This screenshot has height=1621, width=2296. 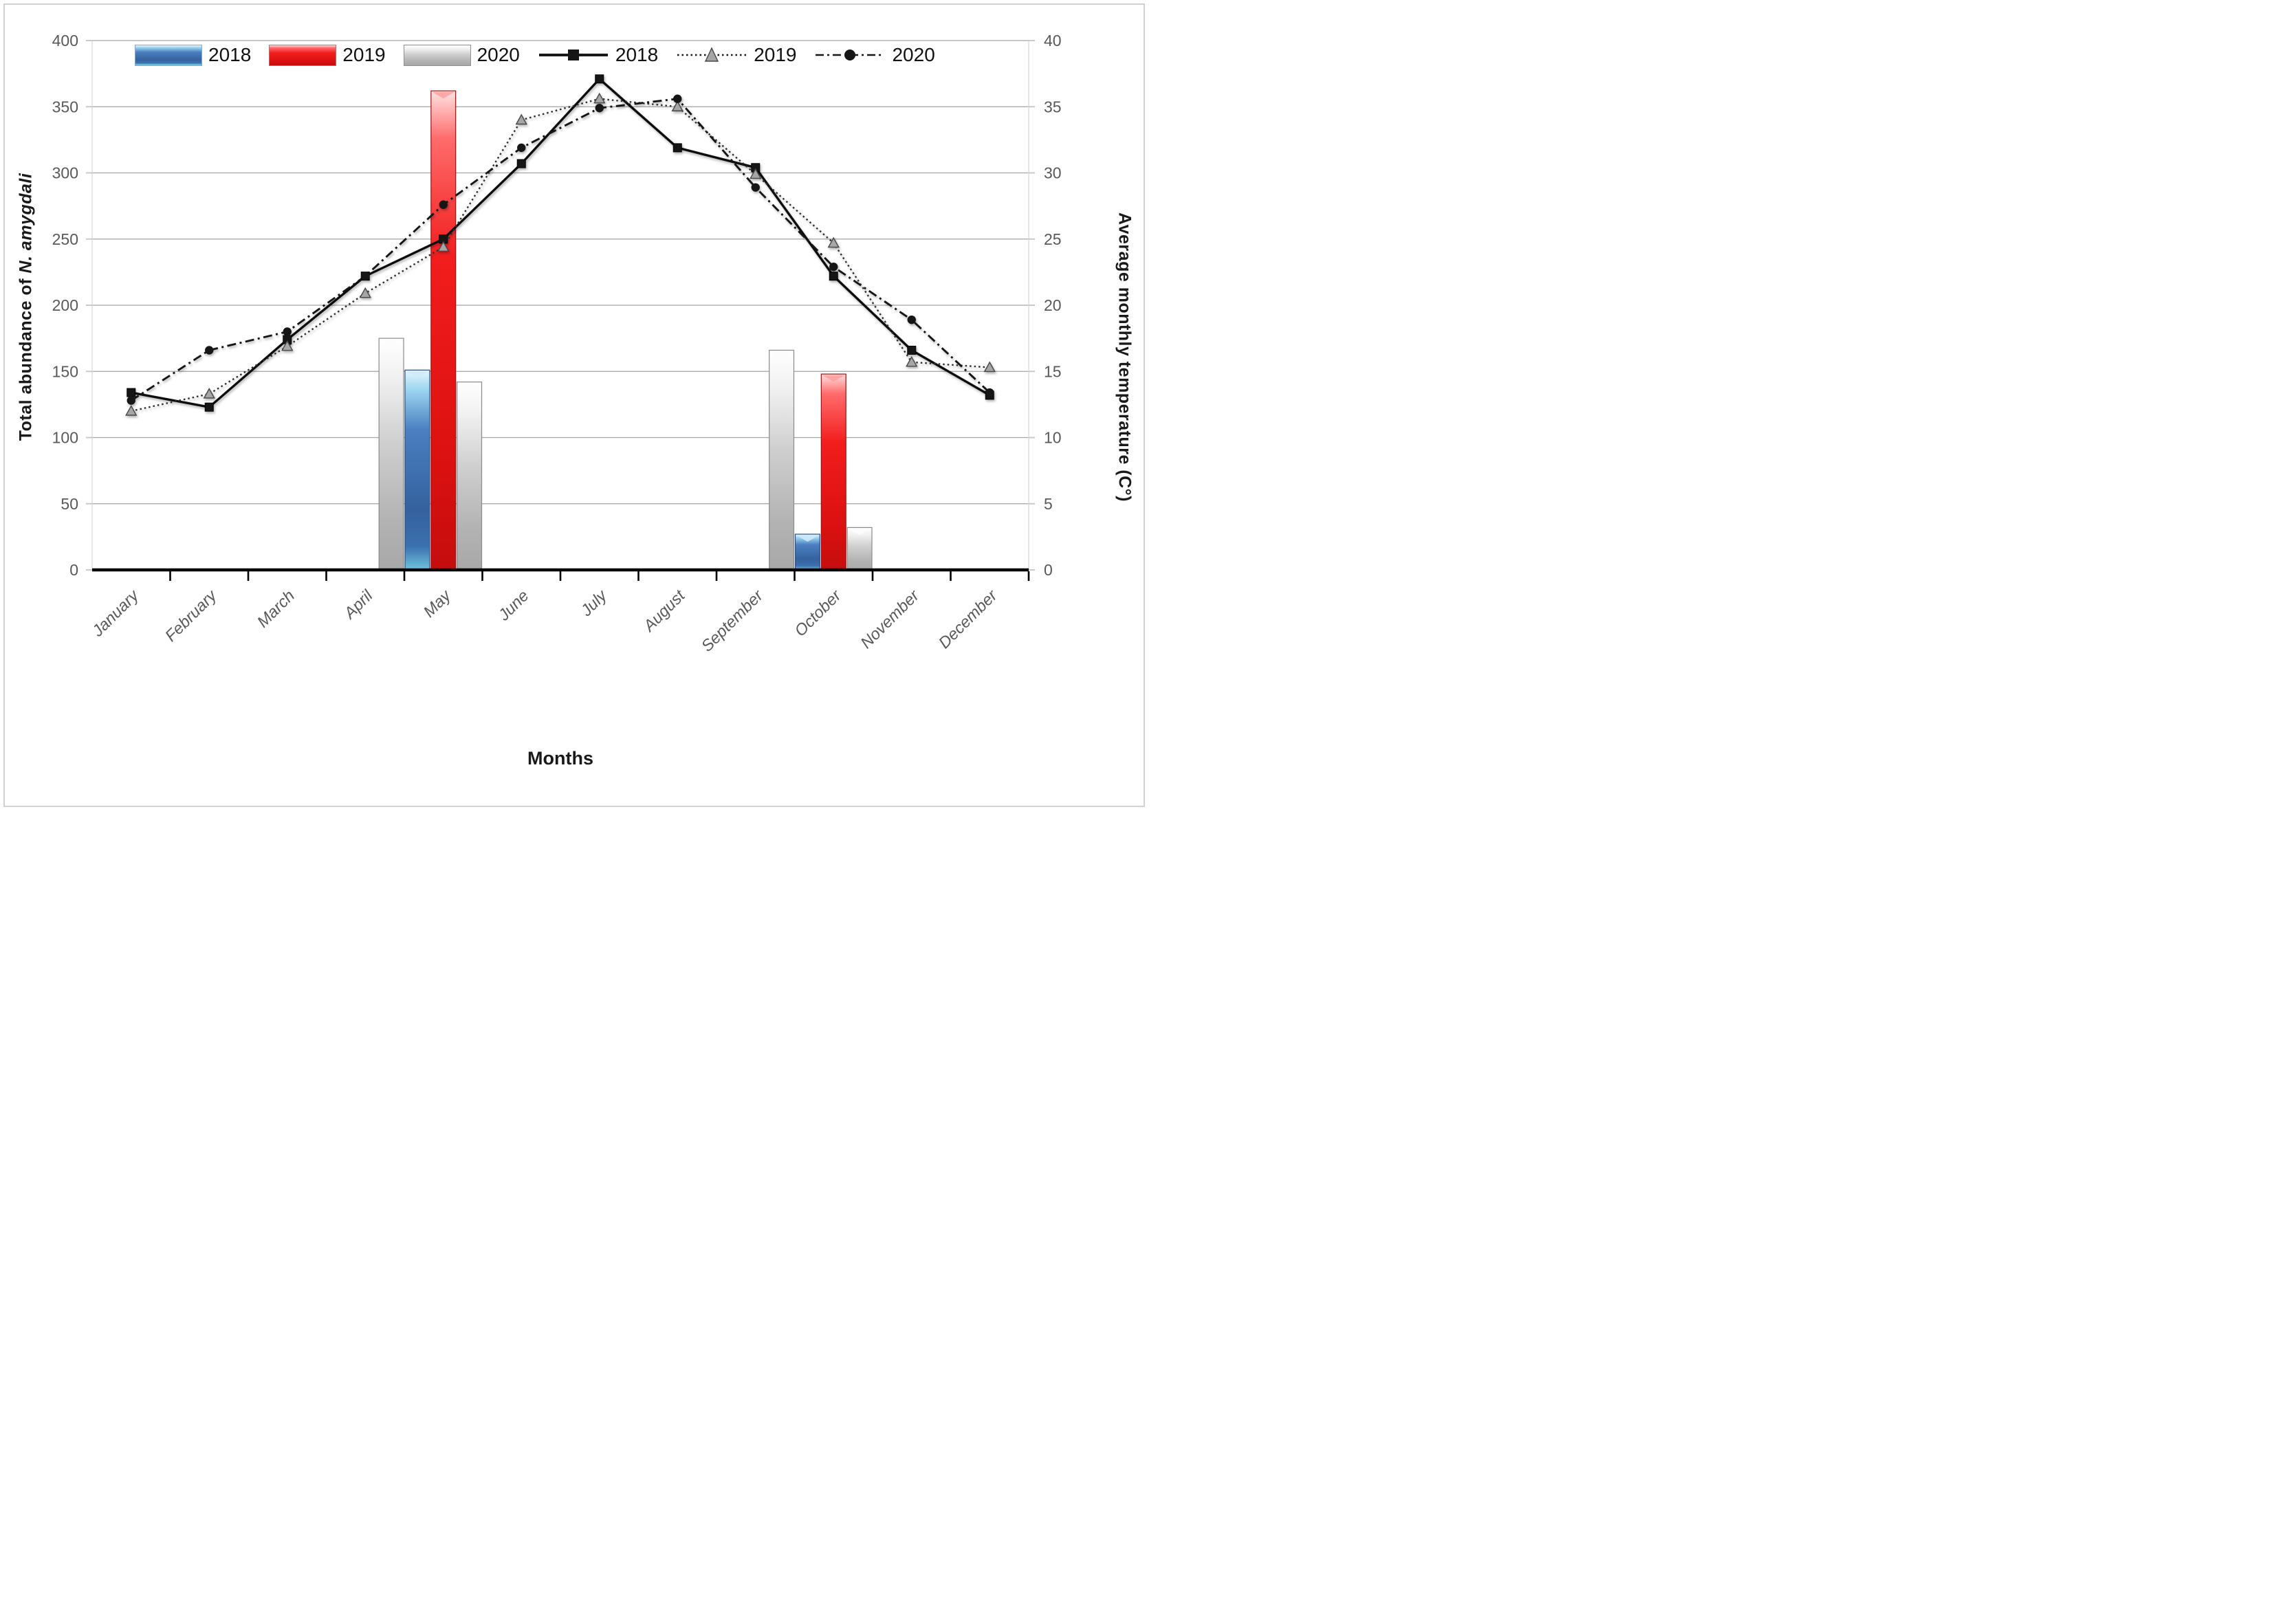 What do you see at coordinates (69, 504) in the screenshot?
I see `left-axis-label-50: 50` at bounding box center [69, 504].